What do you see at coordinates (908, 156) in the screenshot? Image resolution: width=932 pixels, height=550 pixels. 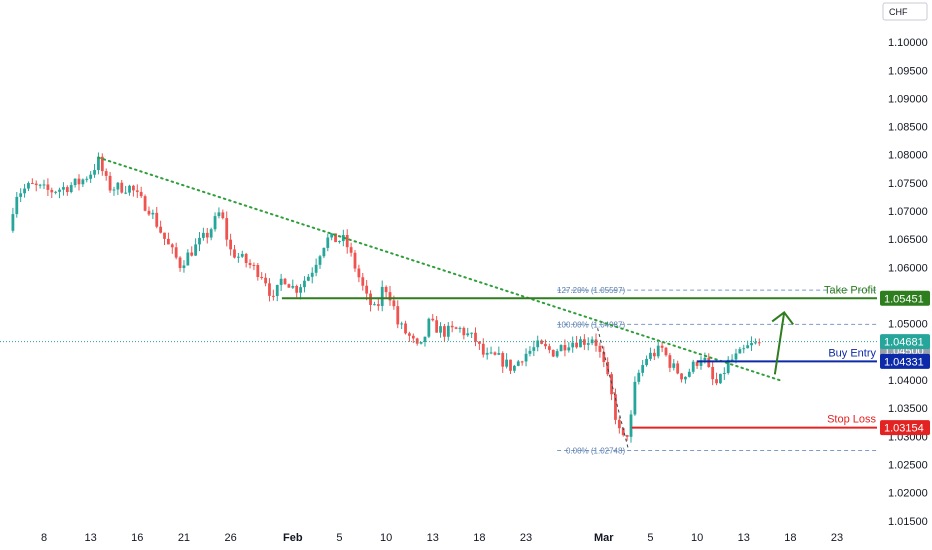 I see `y-tick-label: 1.08000` at bounding box center [908, 156].